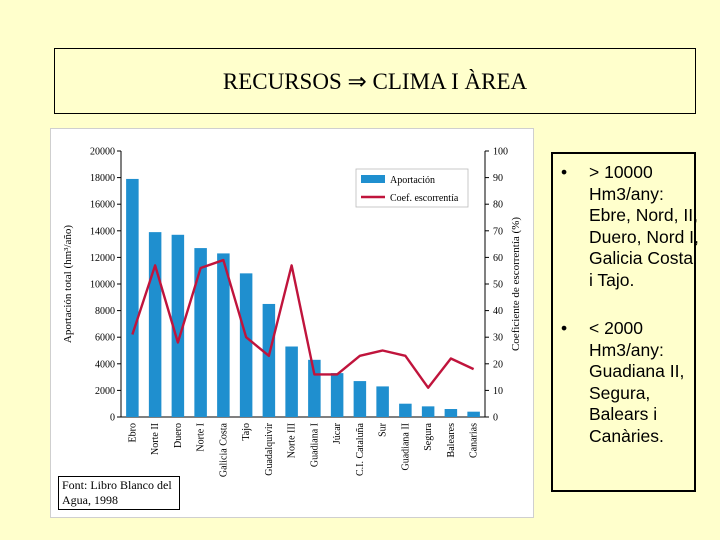  I want to click on category-label: Norte I, so click(201, 437).